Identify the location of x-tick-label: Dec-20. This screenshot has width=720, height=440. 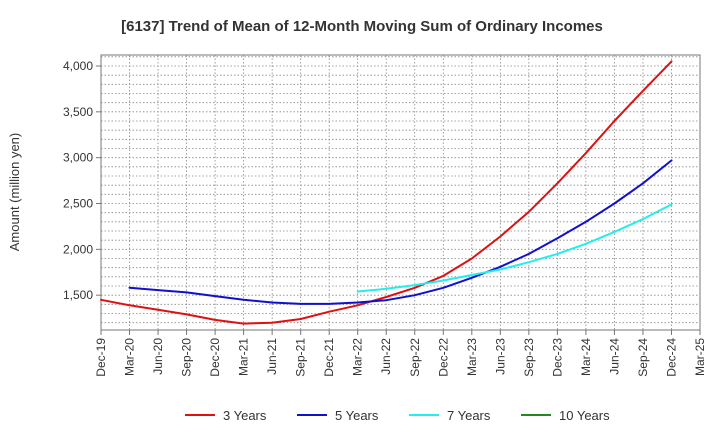
(215, 357).